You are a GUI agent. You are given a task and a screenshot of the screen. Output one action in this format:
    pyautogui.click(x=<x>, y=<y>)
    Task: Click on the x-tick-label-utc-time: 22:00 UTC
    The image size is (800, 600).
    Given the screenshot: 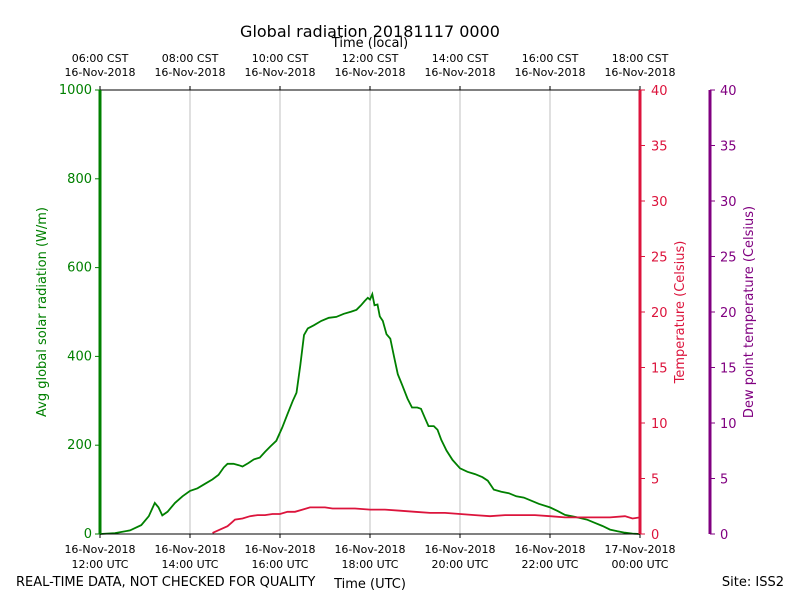 What is the action you would take?
    pyautogui.click(x=549, y=564)
    